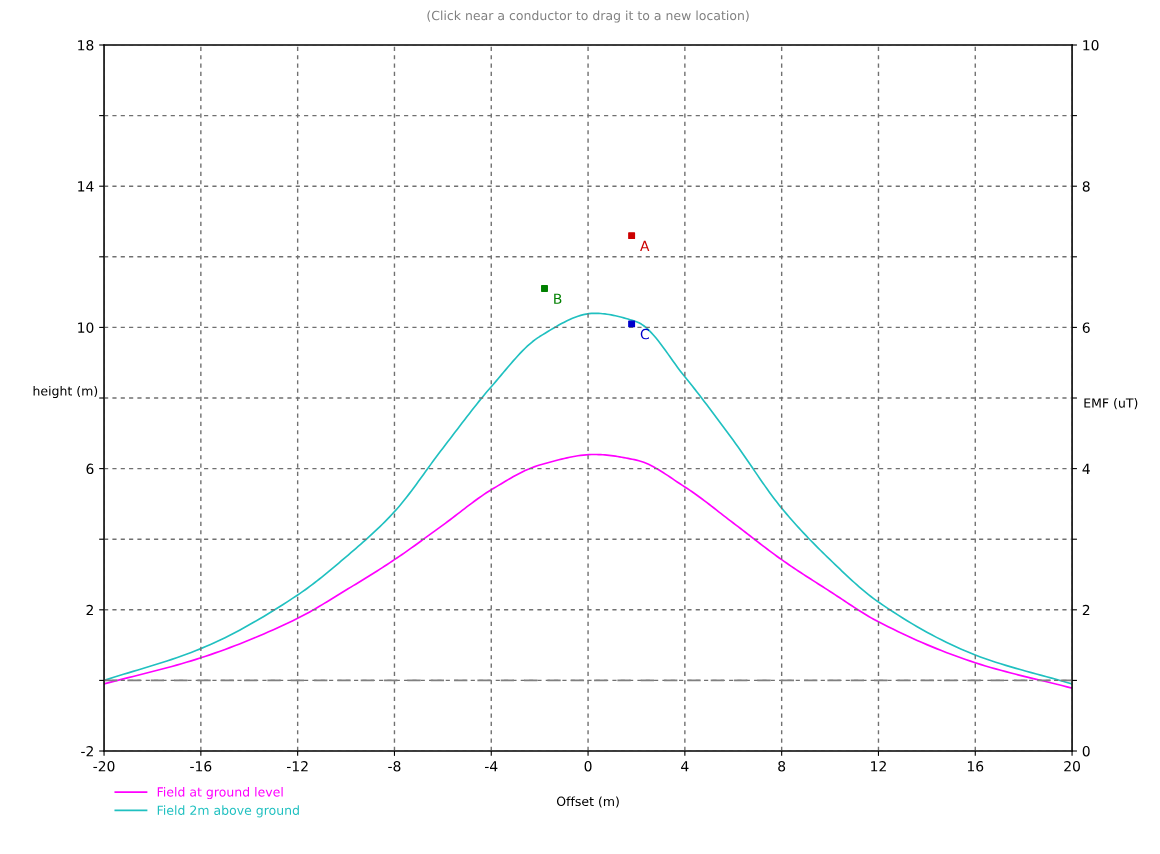 Image resolution: width=1160 pixels, height=854 pixels. I want to click on x-tick-label: -4, so click(491, 766).